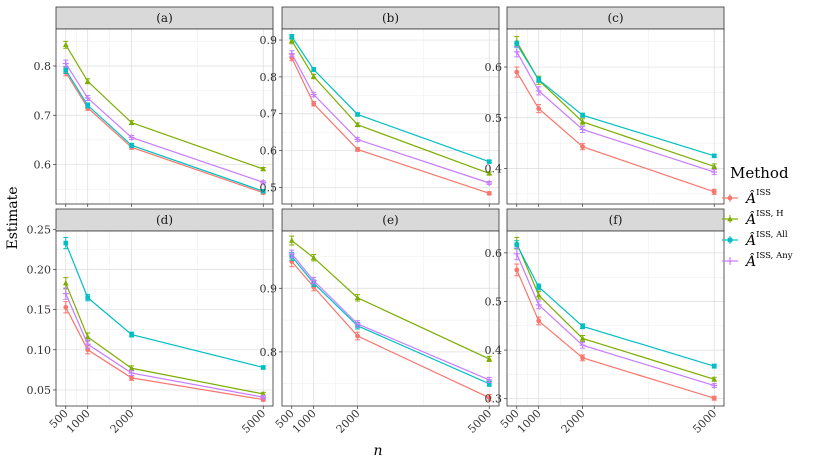 The height and width of the screenshot is (465, 814). Describe the element at coordinates (390, 18) in the screenshot. I see `panel-strip-label: (b)` at that location.